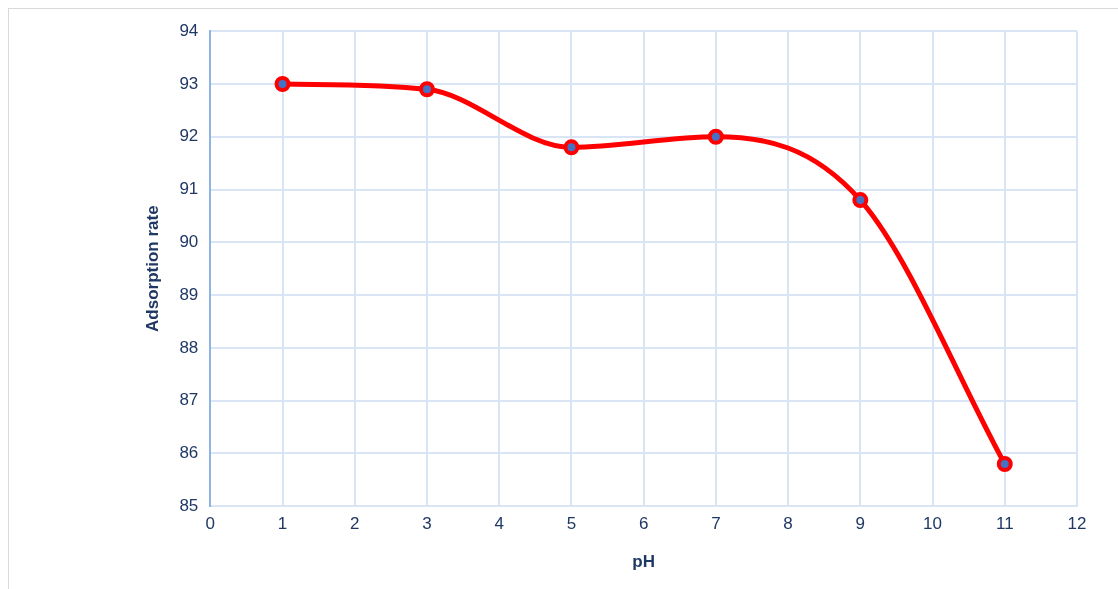 Image resolution: width=1118 pixels, height=589 pixels. Describe the element at coordinates (716, 524) in the screenshot. I see `x-tick-label: 7` at that location.